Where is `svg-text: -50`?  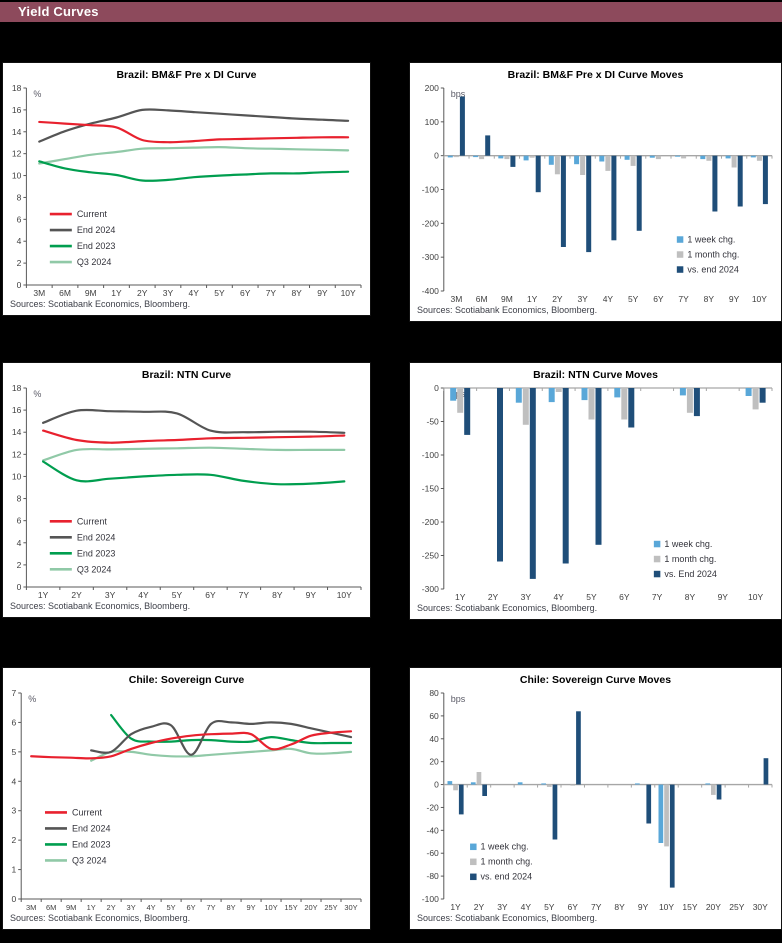 svg-text: -50 is located at coordinates (433, 422).